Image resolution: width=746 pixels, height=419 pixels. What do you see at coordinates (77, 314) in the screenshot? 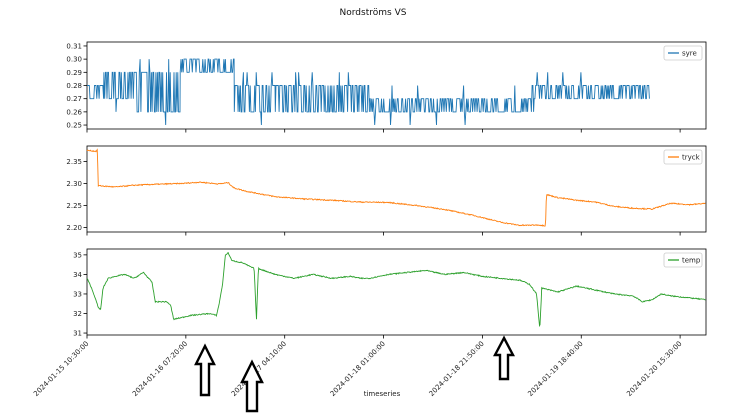
I see `y-tick-label: 32` at bounding box center [77, 314].